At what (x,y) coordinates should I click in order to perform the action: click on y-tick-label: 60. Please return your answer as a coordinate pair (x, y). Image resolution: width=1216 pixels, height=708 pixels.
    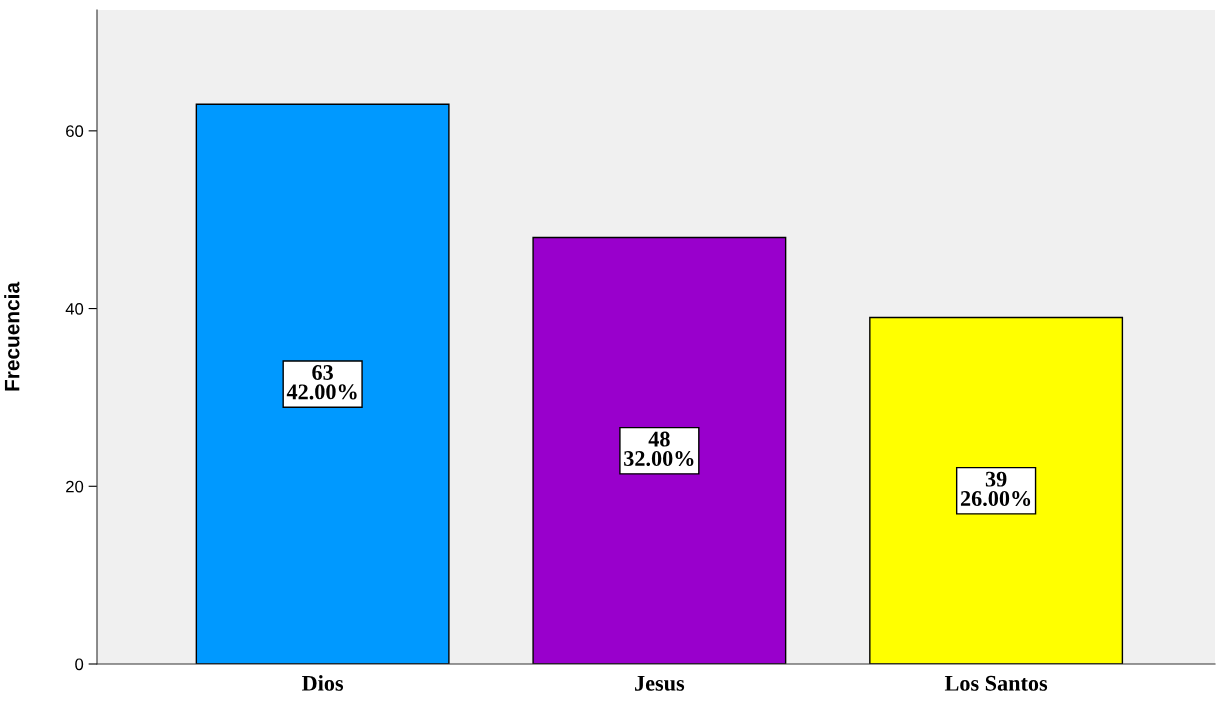
    Looking at the image, I should click on (75, 131).